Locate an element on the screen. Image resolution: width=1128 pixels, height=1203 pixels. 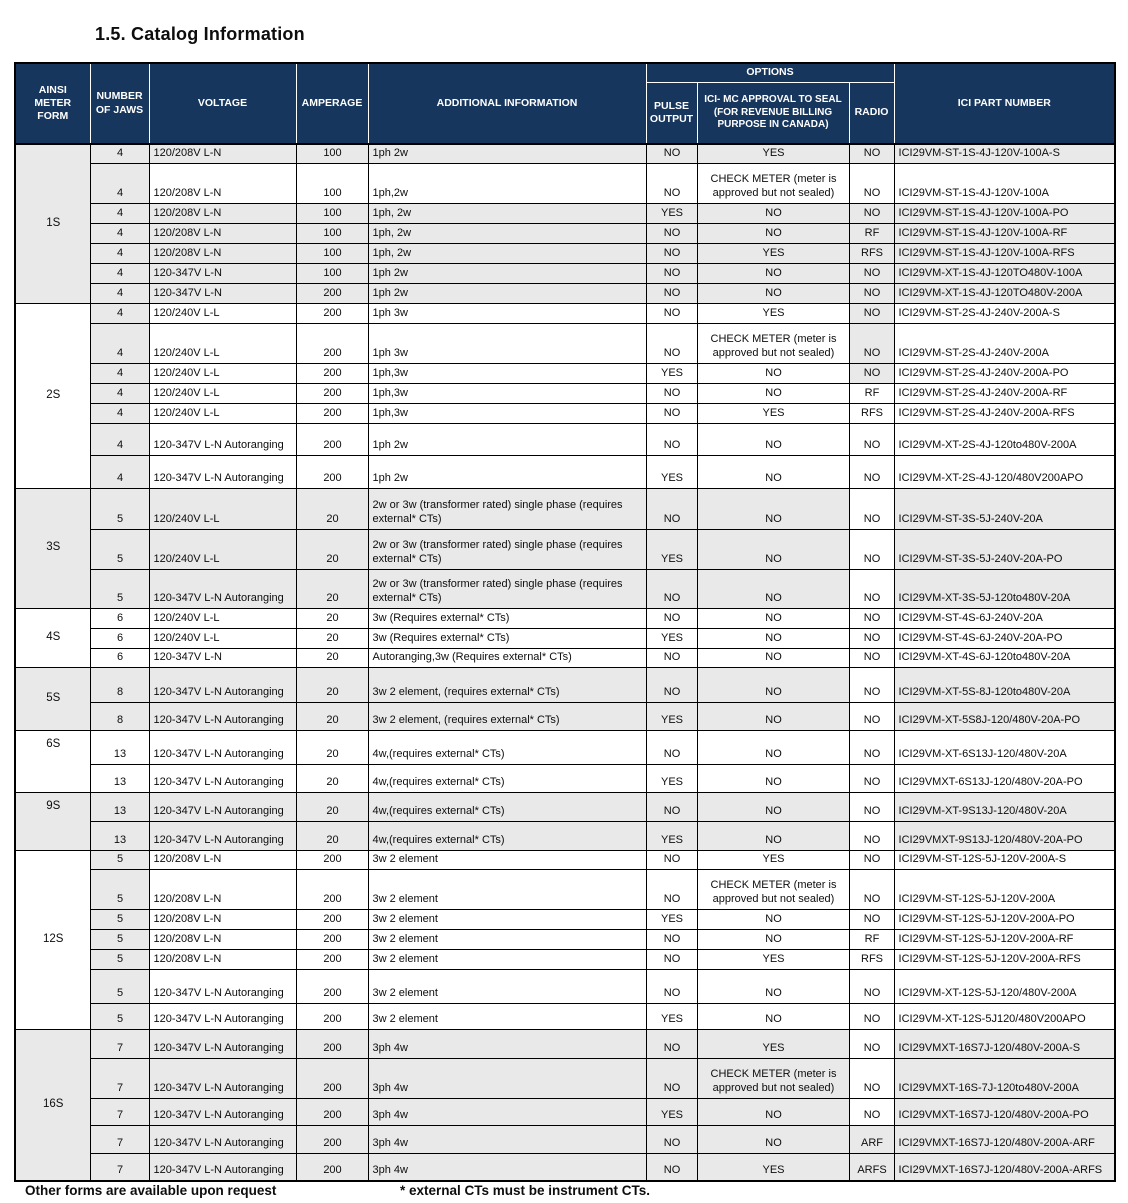
voltage-cell: 120/240V L-L is located at coordinates (222, 393).